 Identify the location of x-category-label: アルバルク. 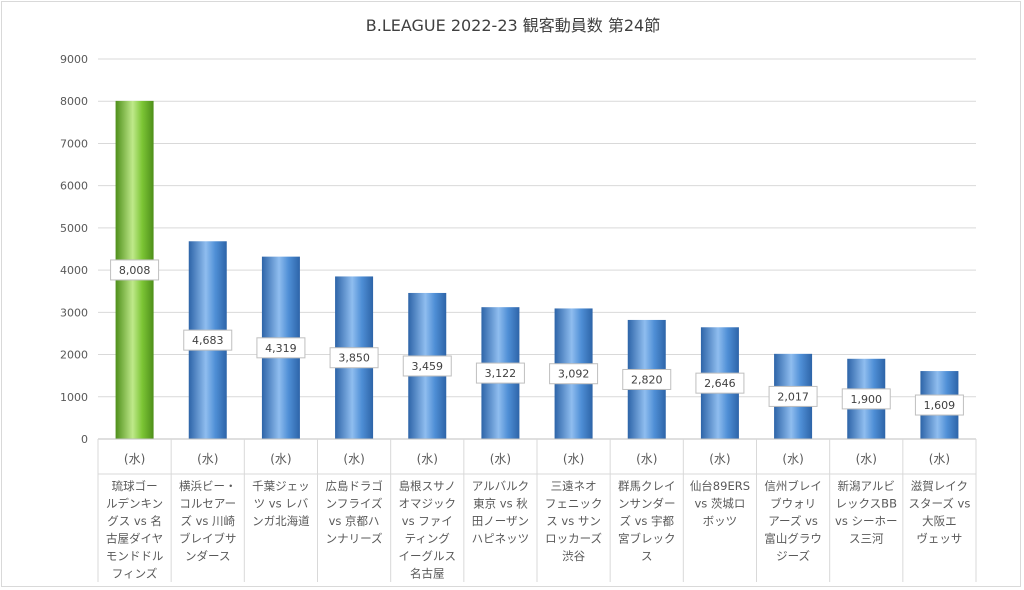
(500, 486).